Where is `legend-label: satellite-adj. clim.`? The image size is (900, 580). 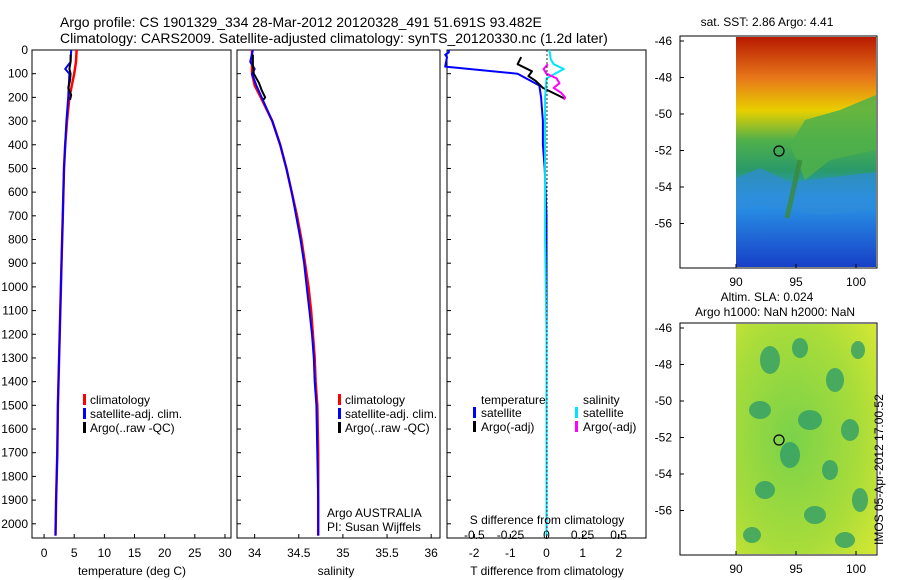 legend-label: satellite-adj. clim. is located at coordinates (391, 414).